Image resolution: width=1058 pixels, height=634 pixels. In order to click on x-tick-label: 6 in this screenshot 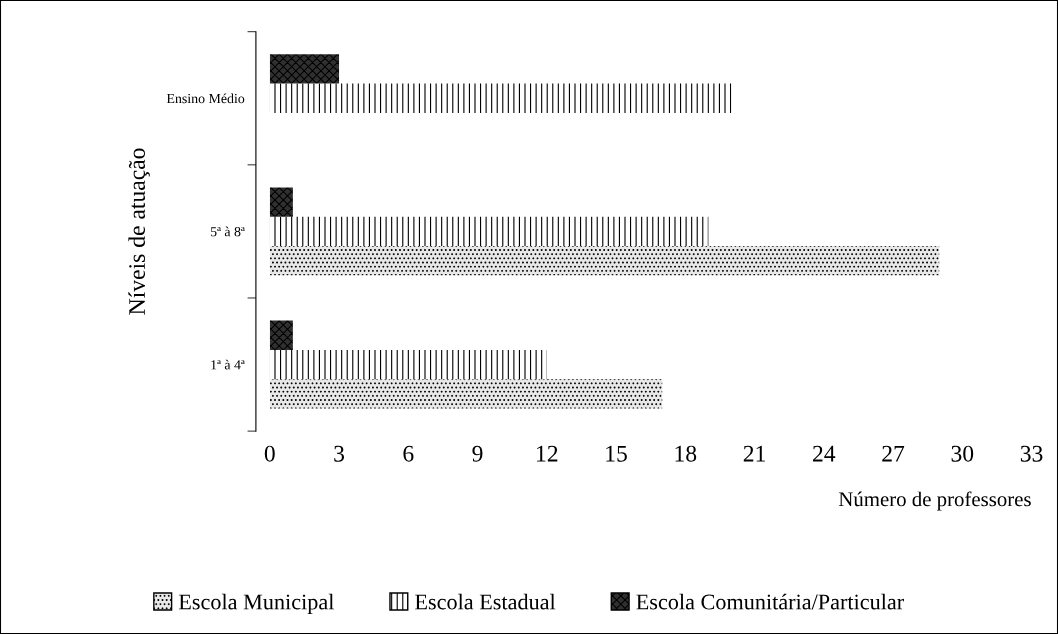, I will do `click(408, 453)`.